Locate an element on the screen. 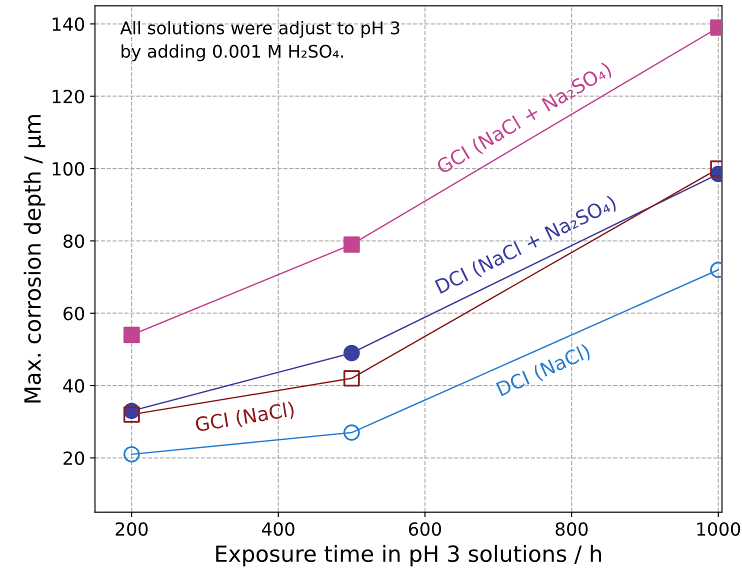  y-axis-title: Max. corrosion depth / µm is located at coordinates (35, 259).